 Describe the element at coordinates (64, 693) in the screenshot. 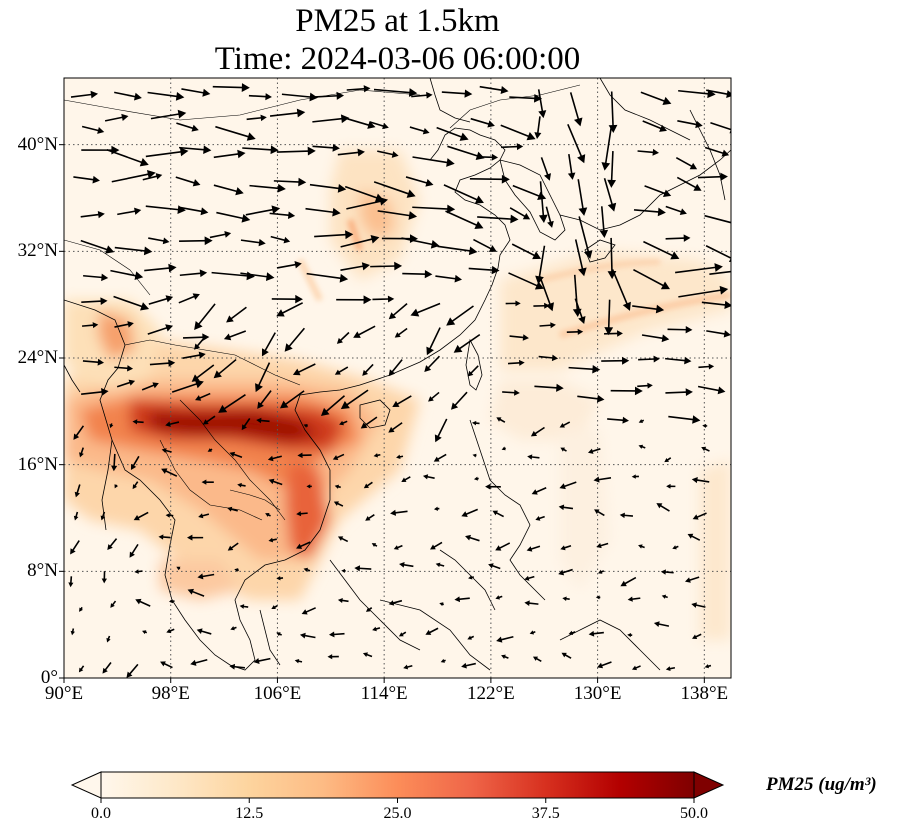

I see `lon-label: 90°E` at that location.